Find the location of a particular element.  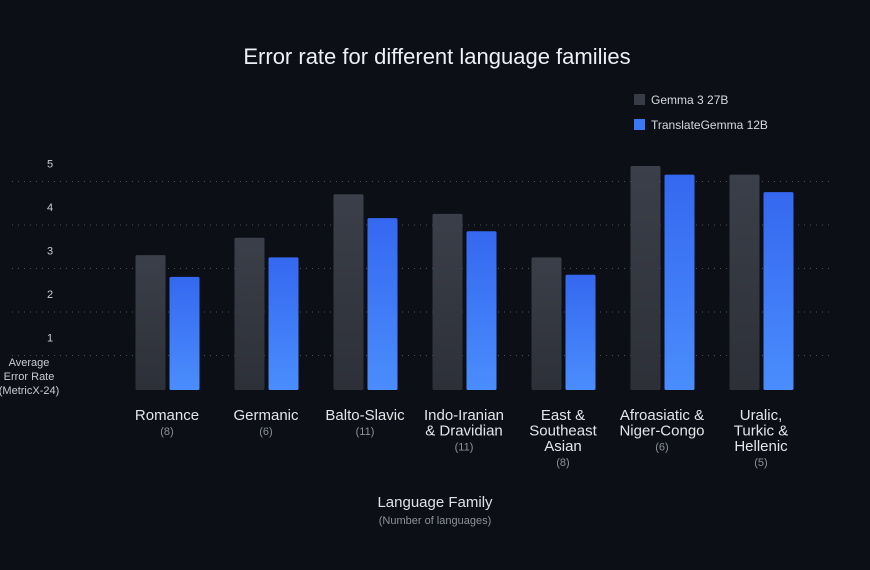

x-axis-label: Language Family is located at coordinates (435, 502).